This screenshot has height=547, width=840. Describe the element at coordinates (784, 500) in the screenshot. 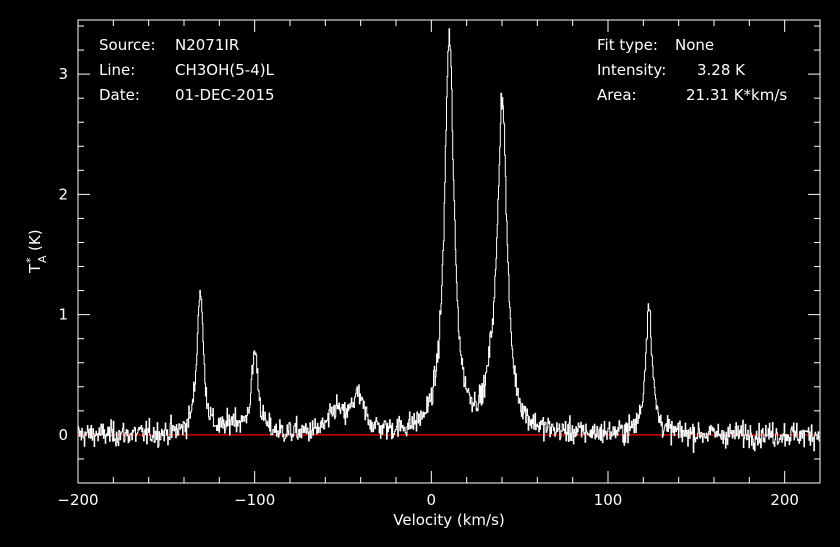

I see `x-tick-label: 200` at that location.